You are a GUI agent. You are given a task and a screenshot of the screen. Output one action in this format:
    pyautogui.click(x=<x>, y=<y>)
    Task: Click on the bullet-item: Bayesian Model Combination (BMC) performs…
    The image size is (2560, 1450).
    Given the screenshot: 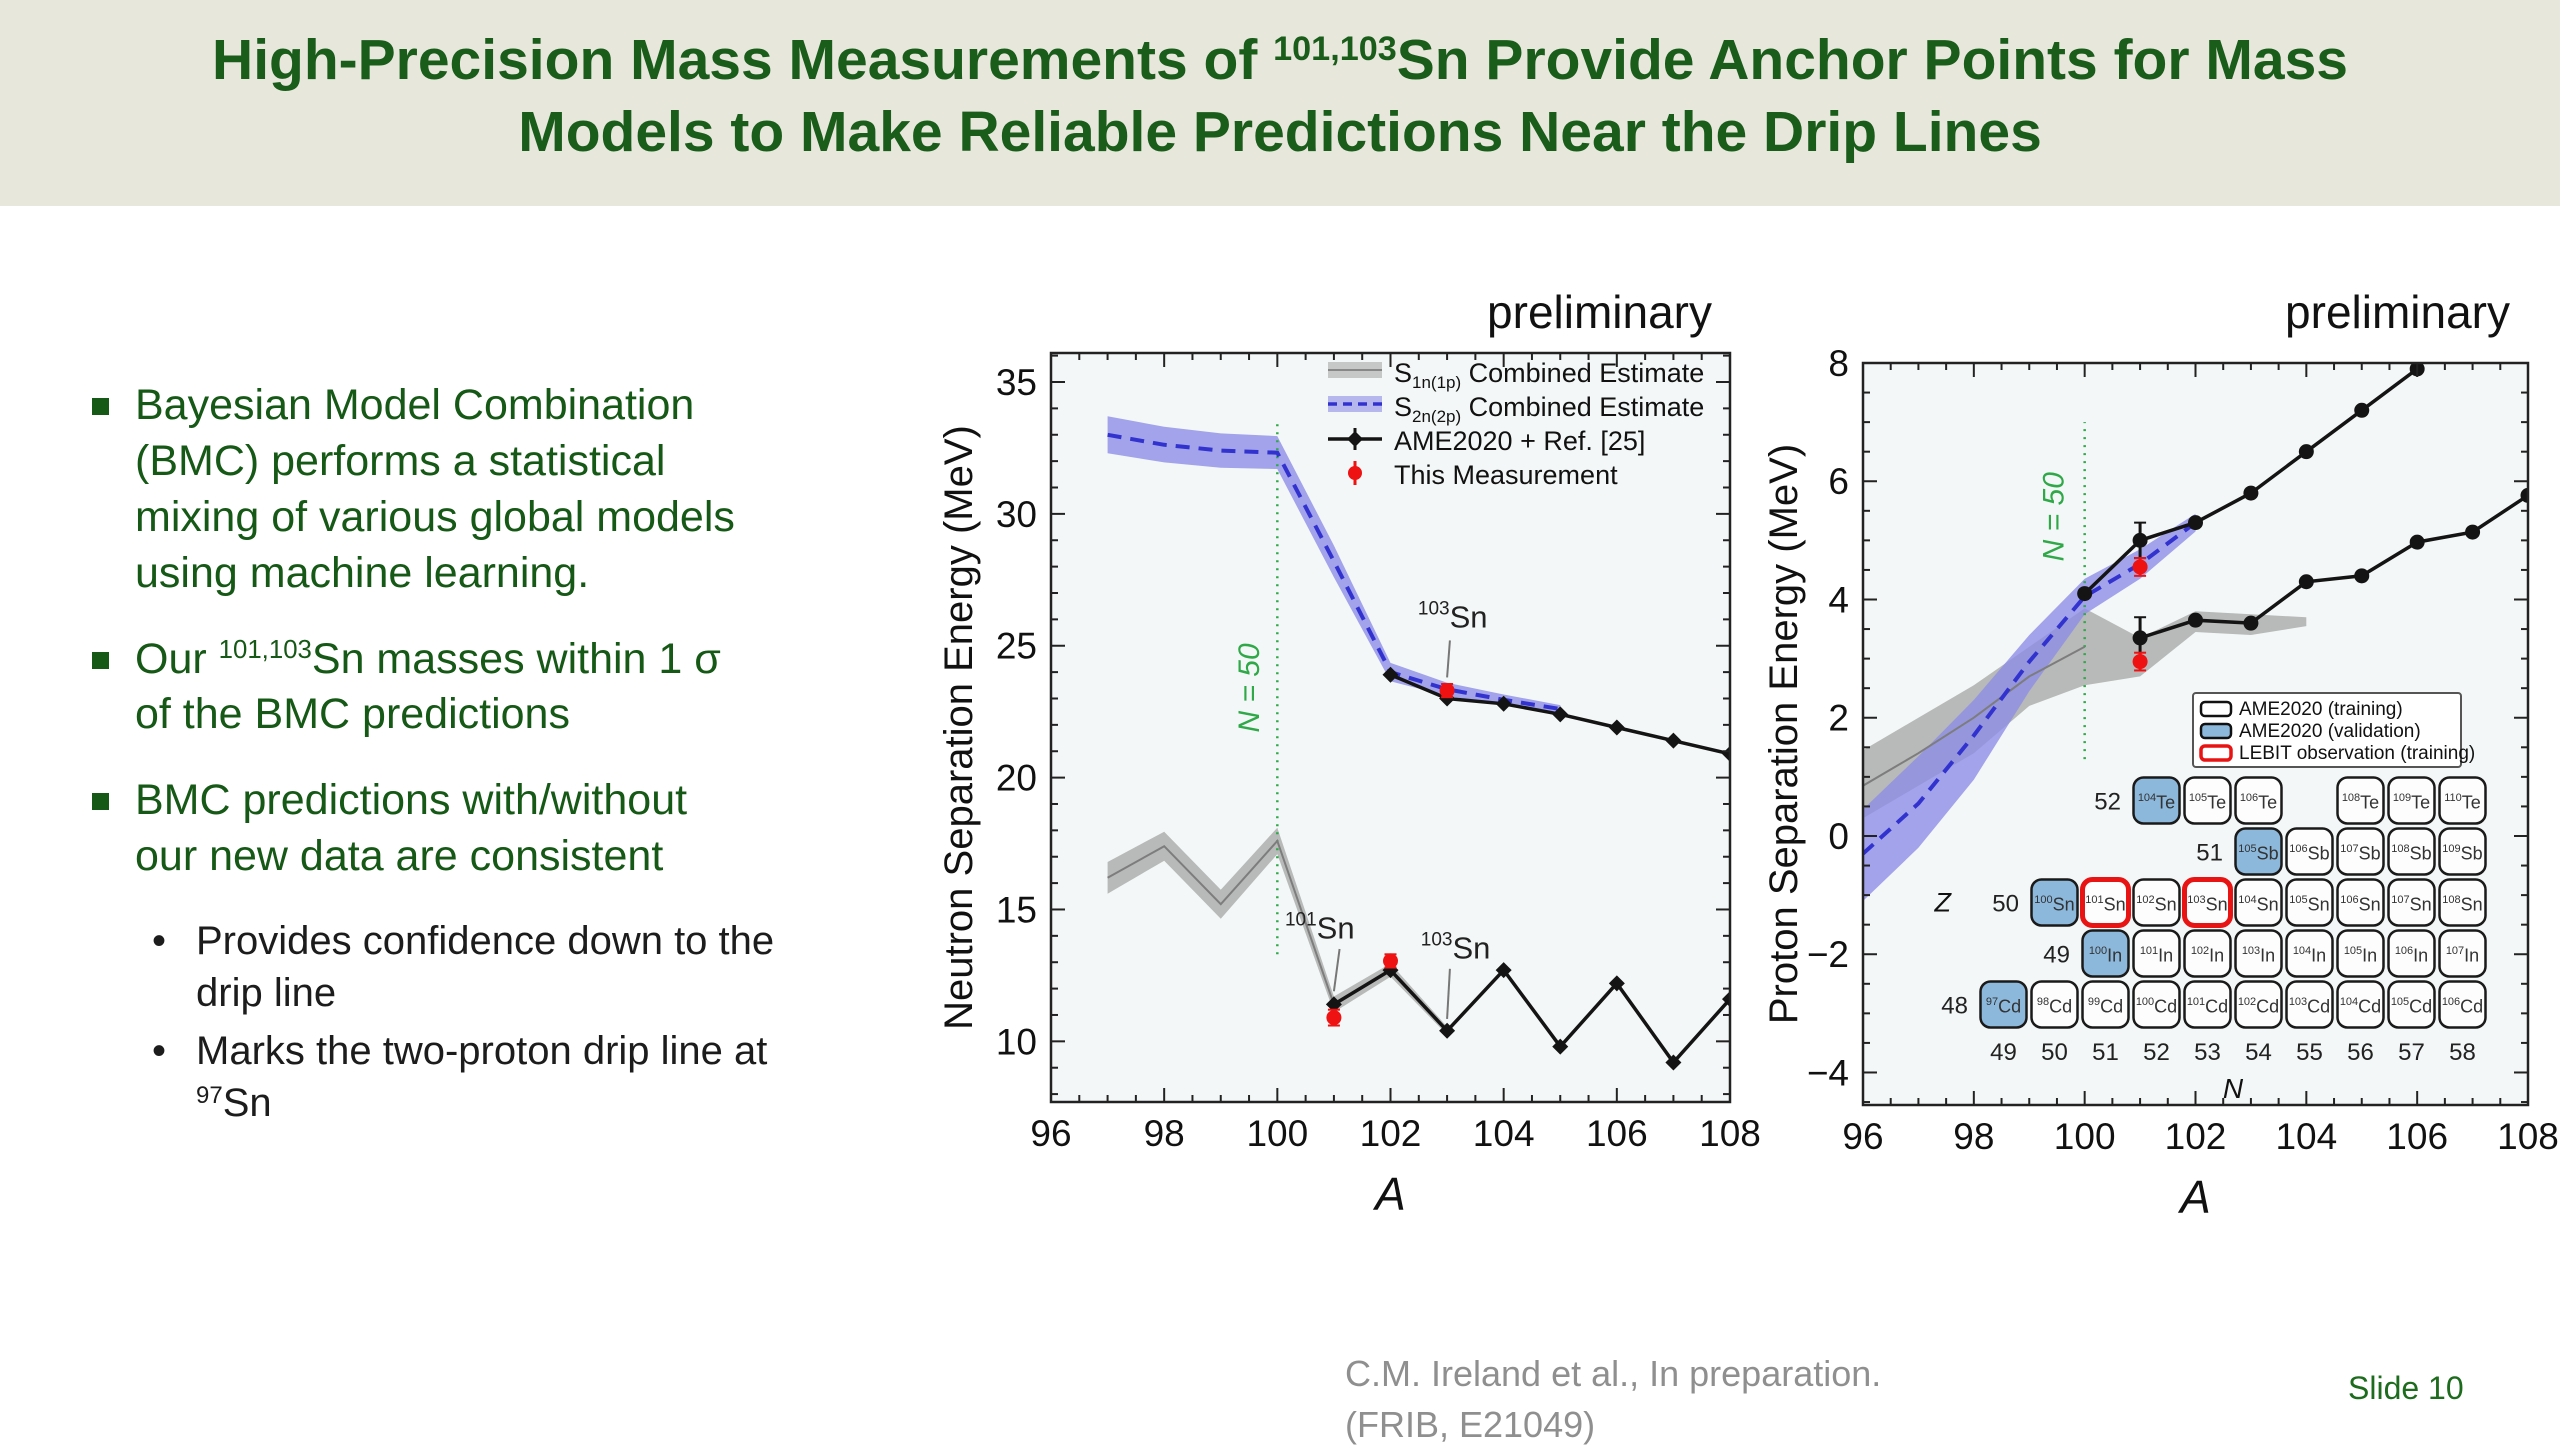 What is the action you would take?
    pyautogui.click(x=517, y=490)
    